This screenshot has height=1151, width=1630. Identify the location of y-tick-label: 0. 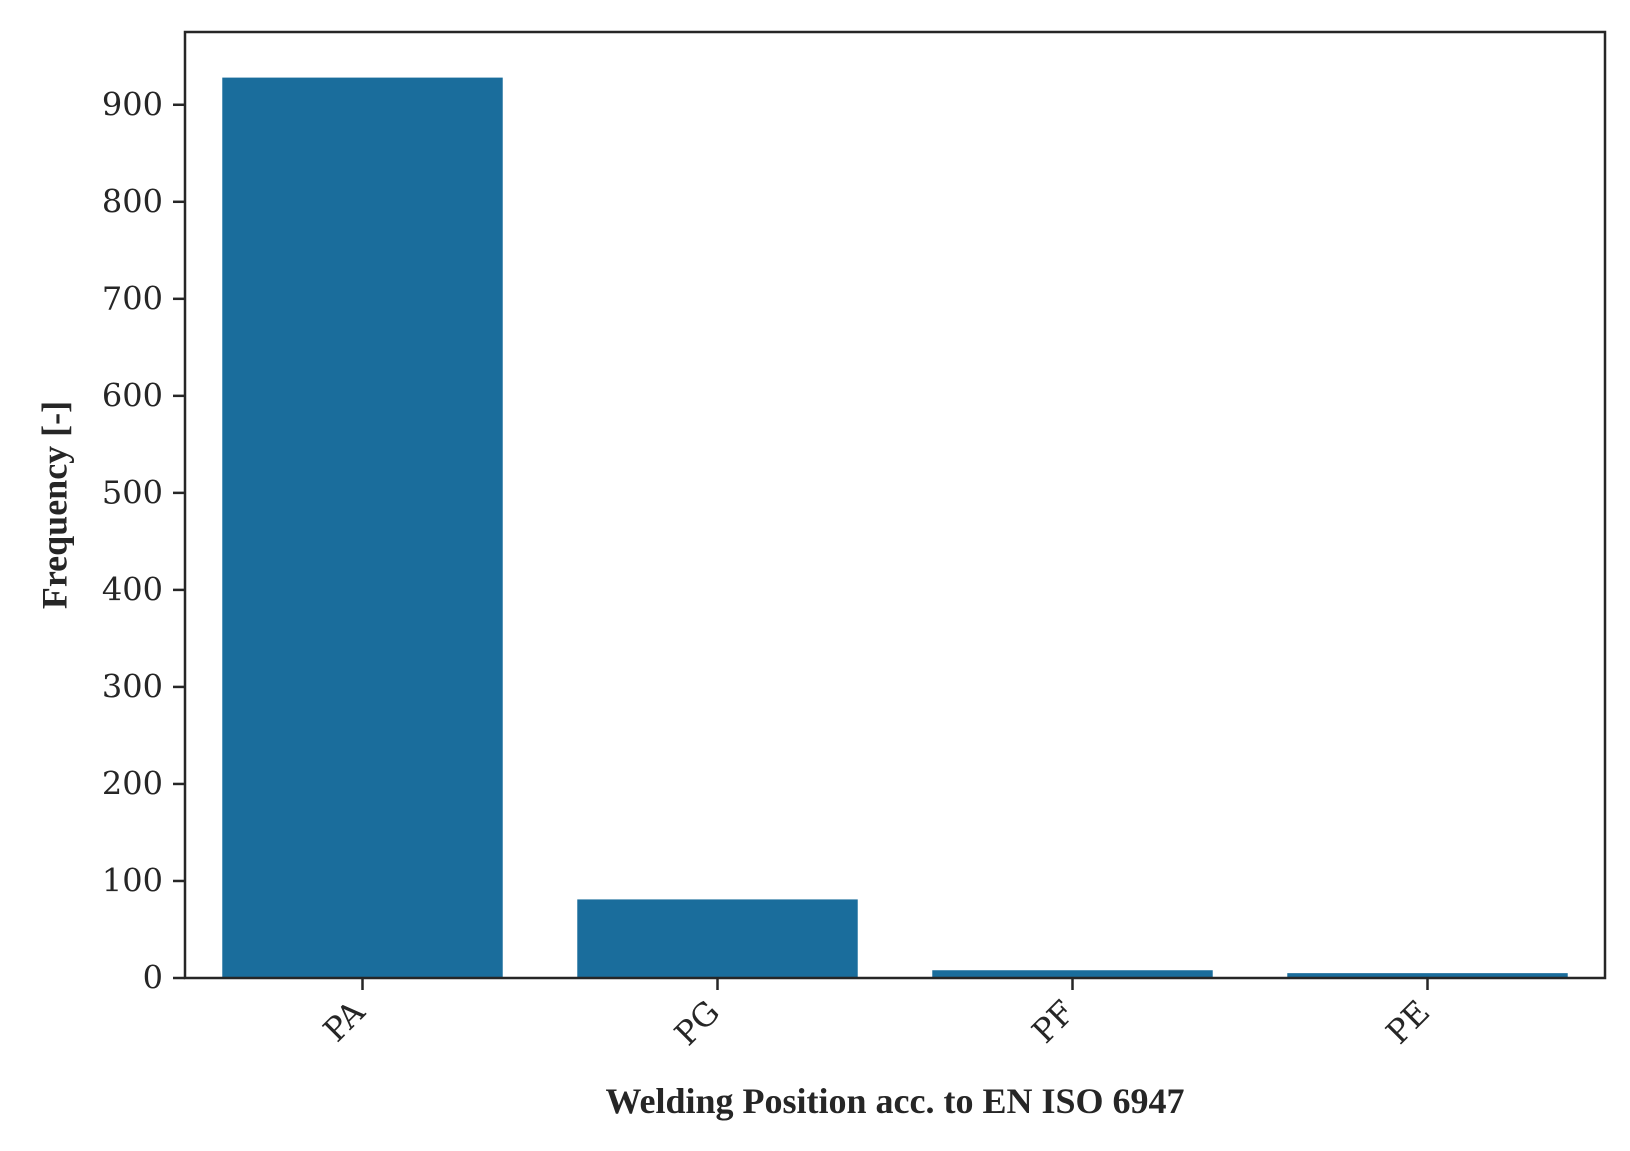
(153, 978).